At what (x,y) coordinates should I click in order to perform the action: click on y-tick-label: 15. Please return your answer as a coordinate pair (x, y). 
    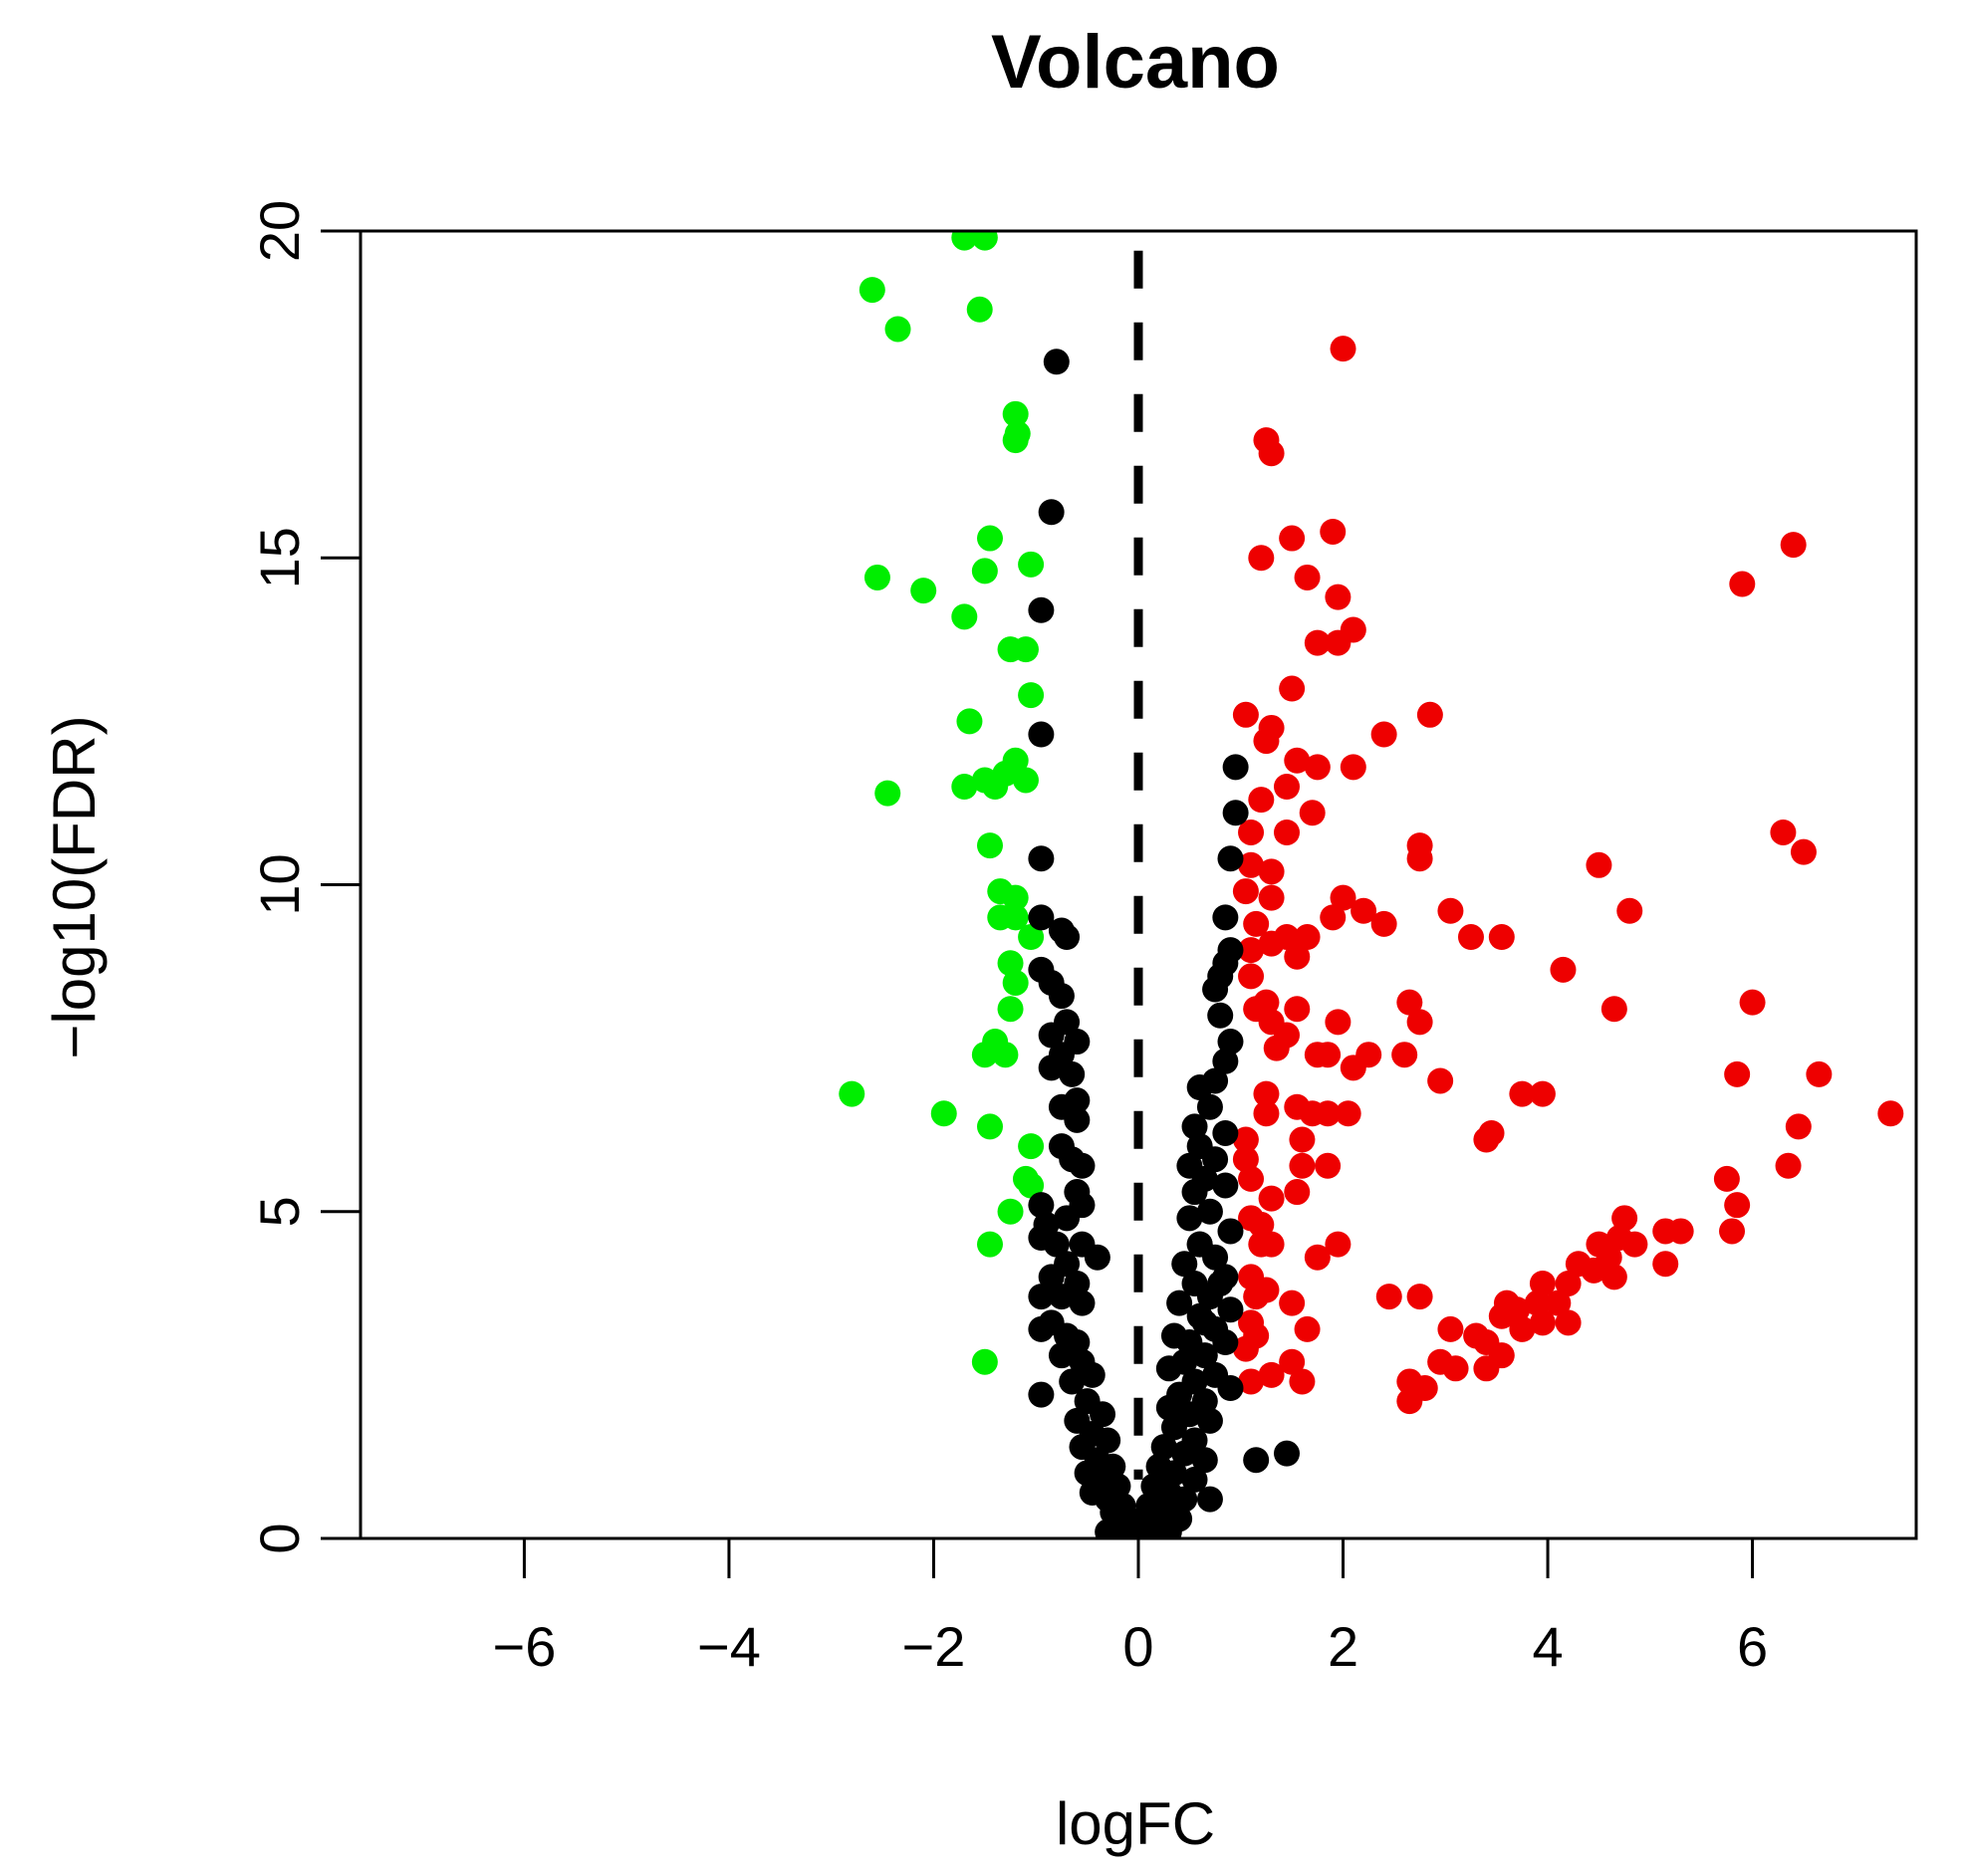
    Looking at the image, I should click on (279, 557).